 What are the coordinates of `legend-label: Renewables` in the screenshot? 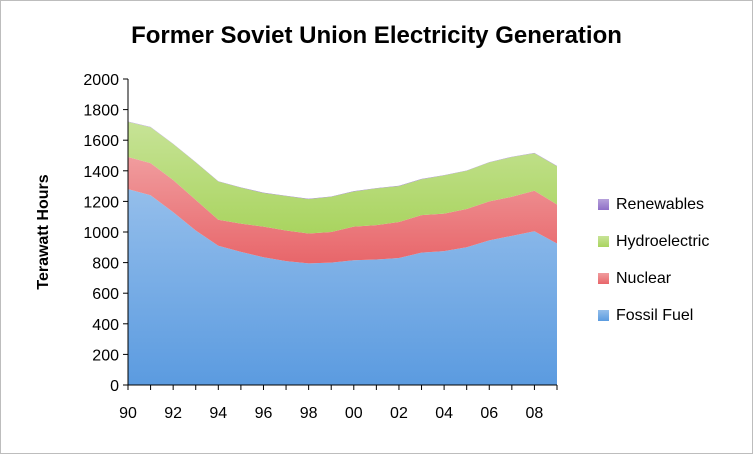 It's located at (660, 204).